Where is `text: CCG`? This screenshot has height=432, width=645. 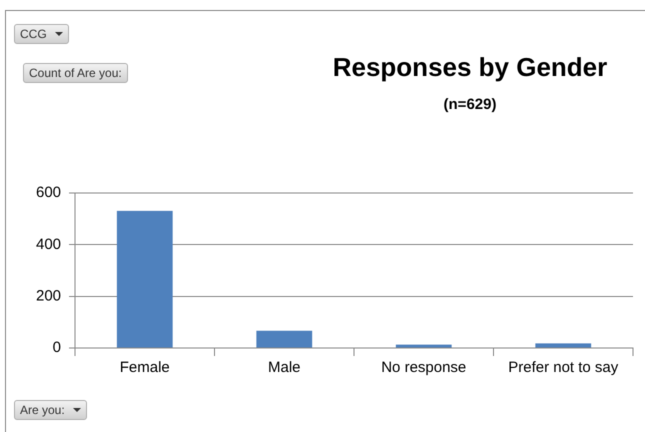 text: CCG is located at coordinates (33, 34).